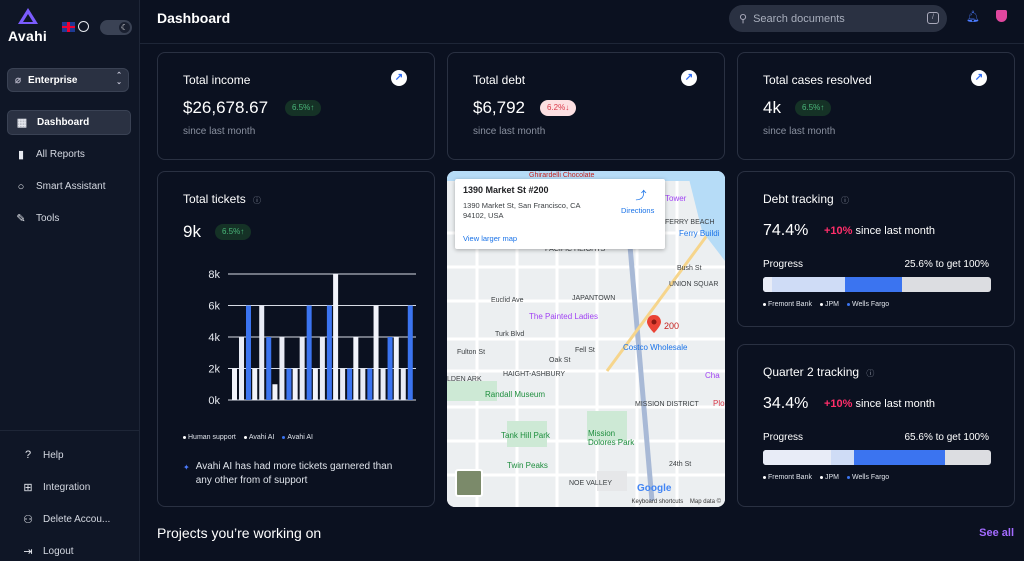 The image size is (1024, 561). Describe the element at coordinates (676, 198) in the screenshot. I see `map-label-tower: Tower` at that location.